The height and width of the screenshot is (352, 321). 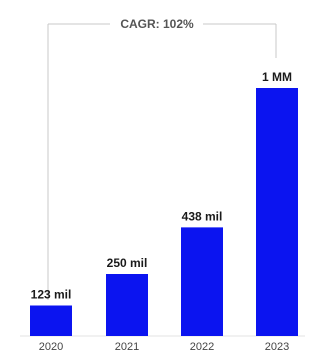 I want to click on x-tick-label-2023: 2023, so click(x=277, y=346).